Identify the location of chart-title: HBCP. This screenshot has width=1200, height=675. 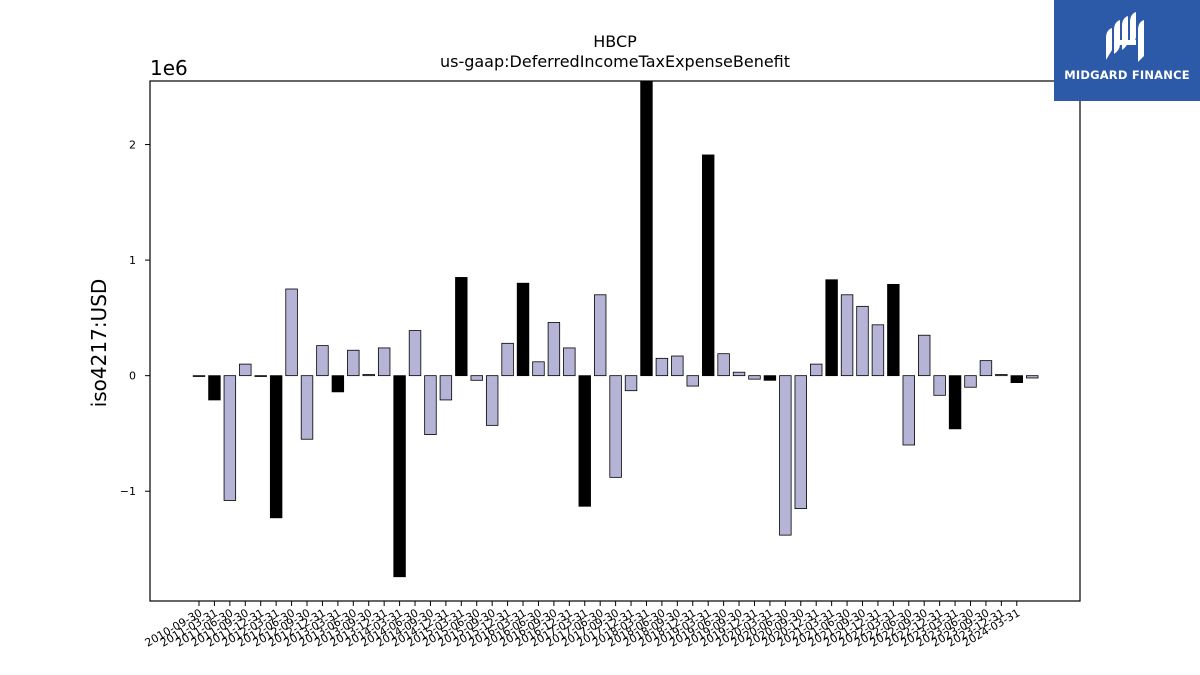
(615, 41).